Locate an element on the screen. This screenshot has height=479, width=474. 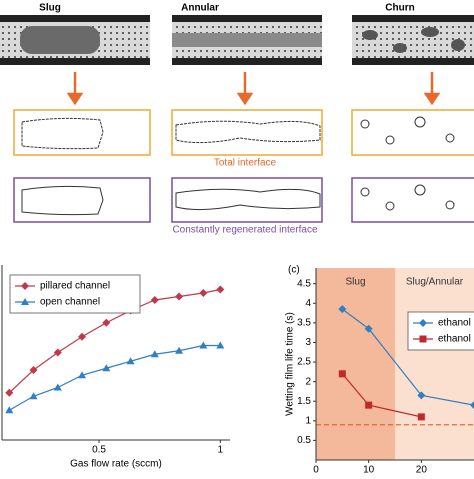
regenerated-interface-boxes is located at coordinates (243, 200).